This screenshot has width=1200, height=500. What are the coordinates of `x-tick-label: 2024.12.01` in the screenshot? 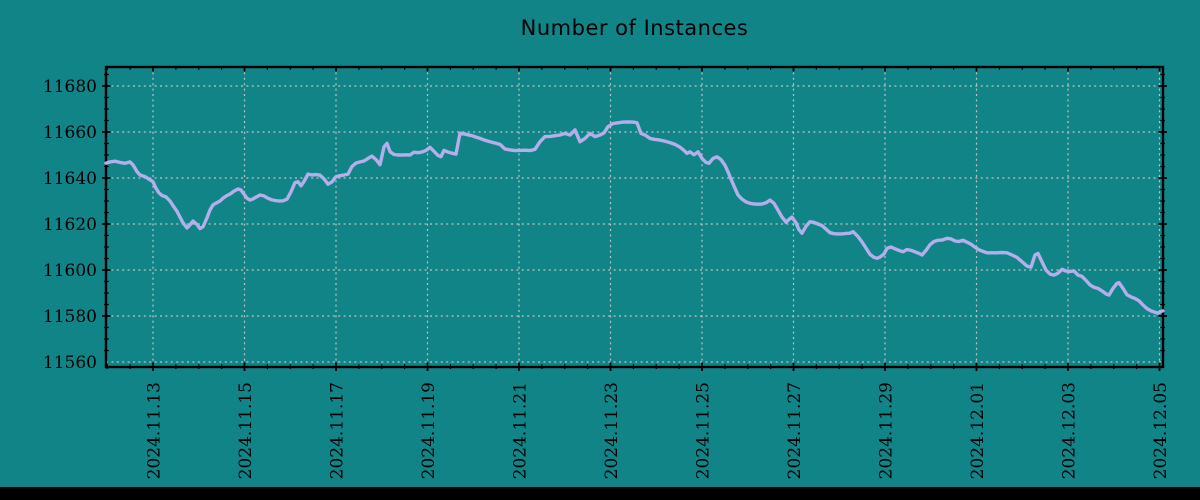 It's located at (978, 430).